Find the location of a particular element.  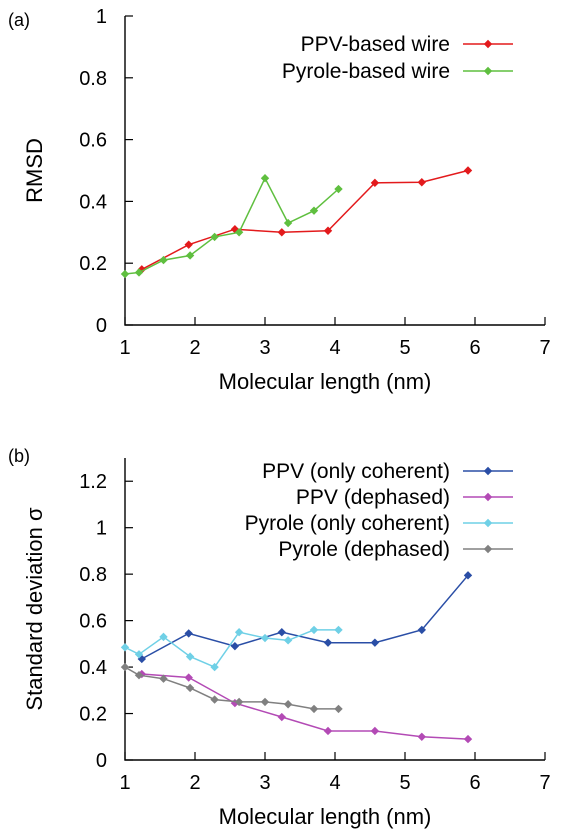

legend-label: Pyrole (dephased) is located at coordinates (364, 549).